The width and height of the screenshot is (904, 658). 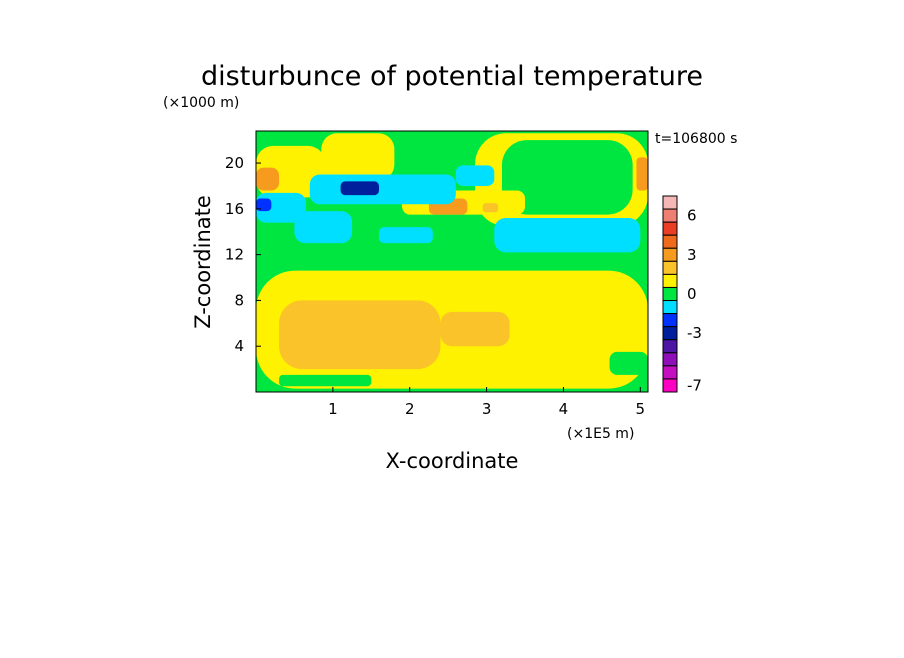 I want to click on y-unit-label: (×1000 m), so click(x=201, y=103).